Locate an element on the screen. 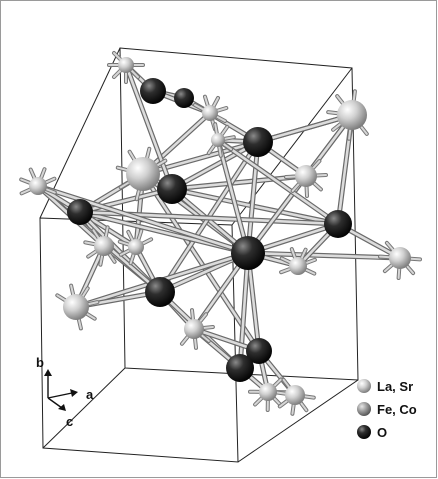 The image size is (438, 479). legend-swatch-la-sr is located at coordinates (364, 386).